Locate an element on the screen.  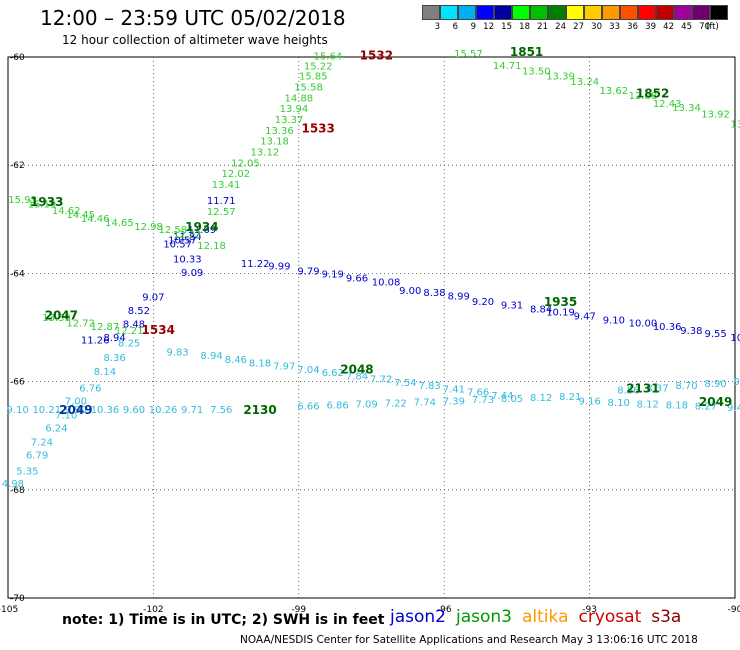
wave-height-value: 8.84 is located at coordinates (541, 309).